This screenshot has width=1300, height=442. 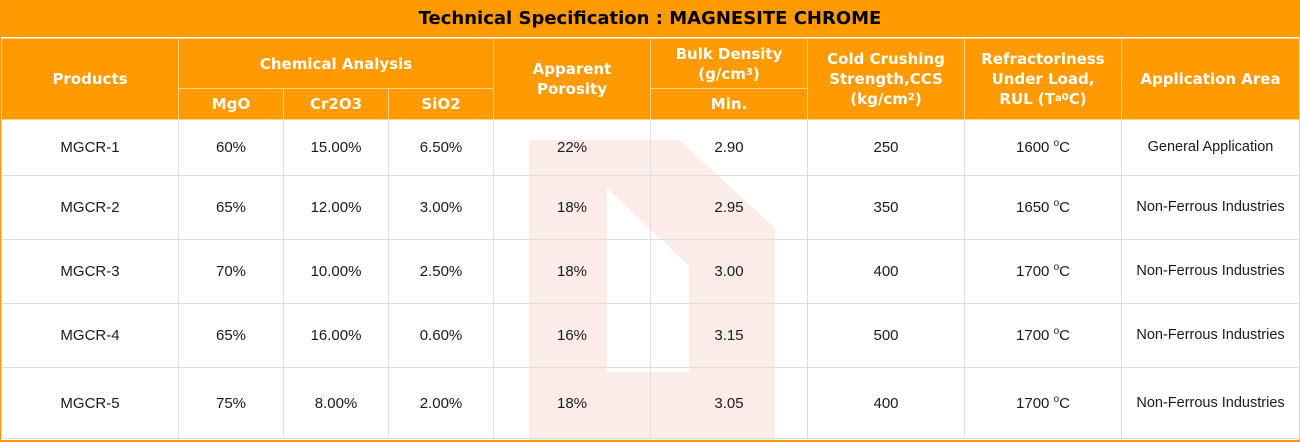 What do you see at coordinates (572, 147) in the screenshot?
I see `cell-porosity: 22%` at bounding box center [572, 147].